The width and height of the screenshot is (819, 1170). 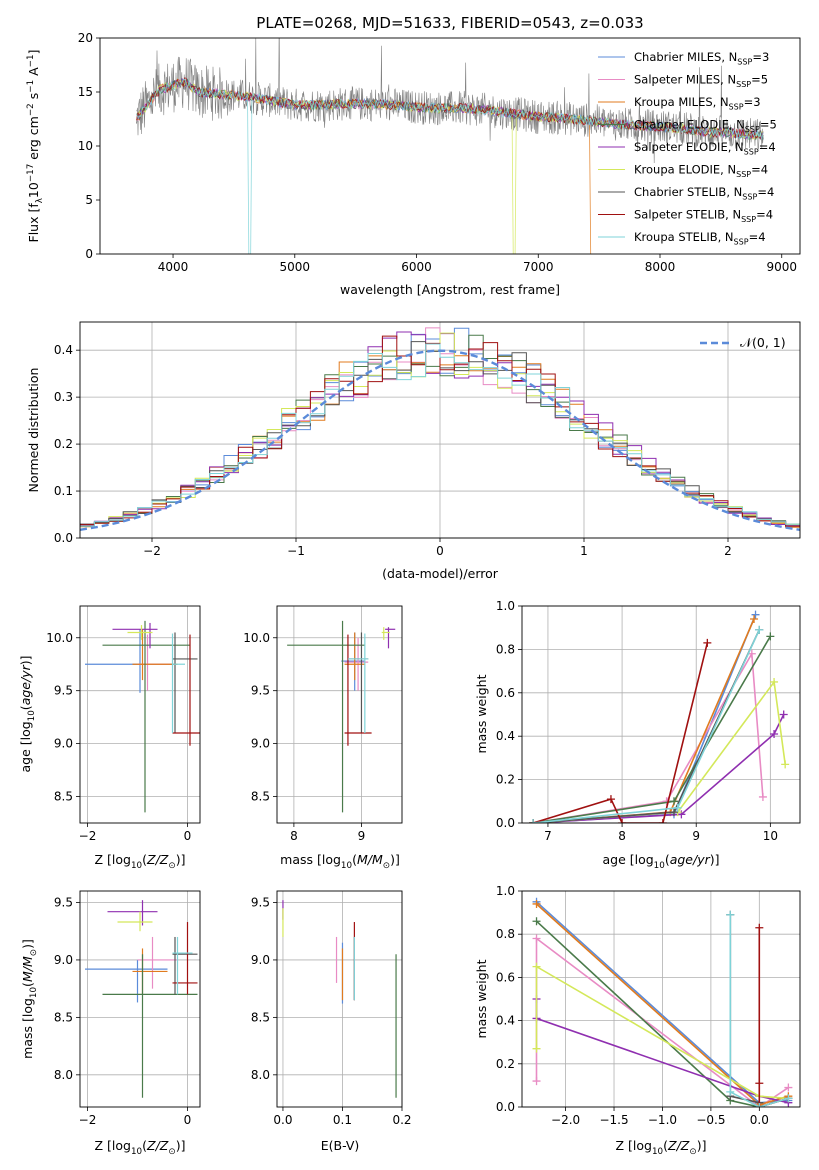 What do you see at coordinates (63, 491) in the screenshot?
I see `tick-label-y: 0.1` at bounding box center [63, 491].